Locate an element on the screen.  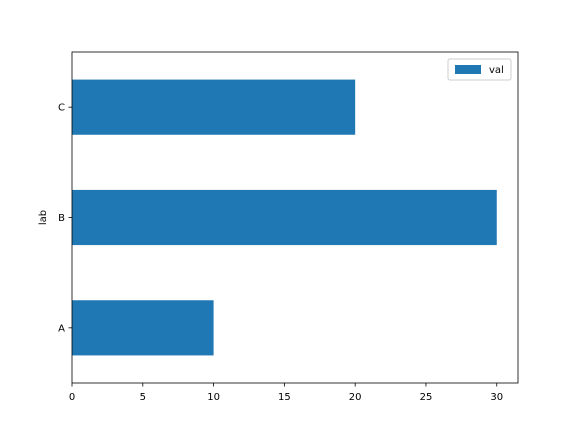
y-tick-label-a: A is located at coordinates (61, 328).